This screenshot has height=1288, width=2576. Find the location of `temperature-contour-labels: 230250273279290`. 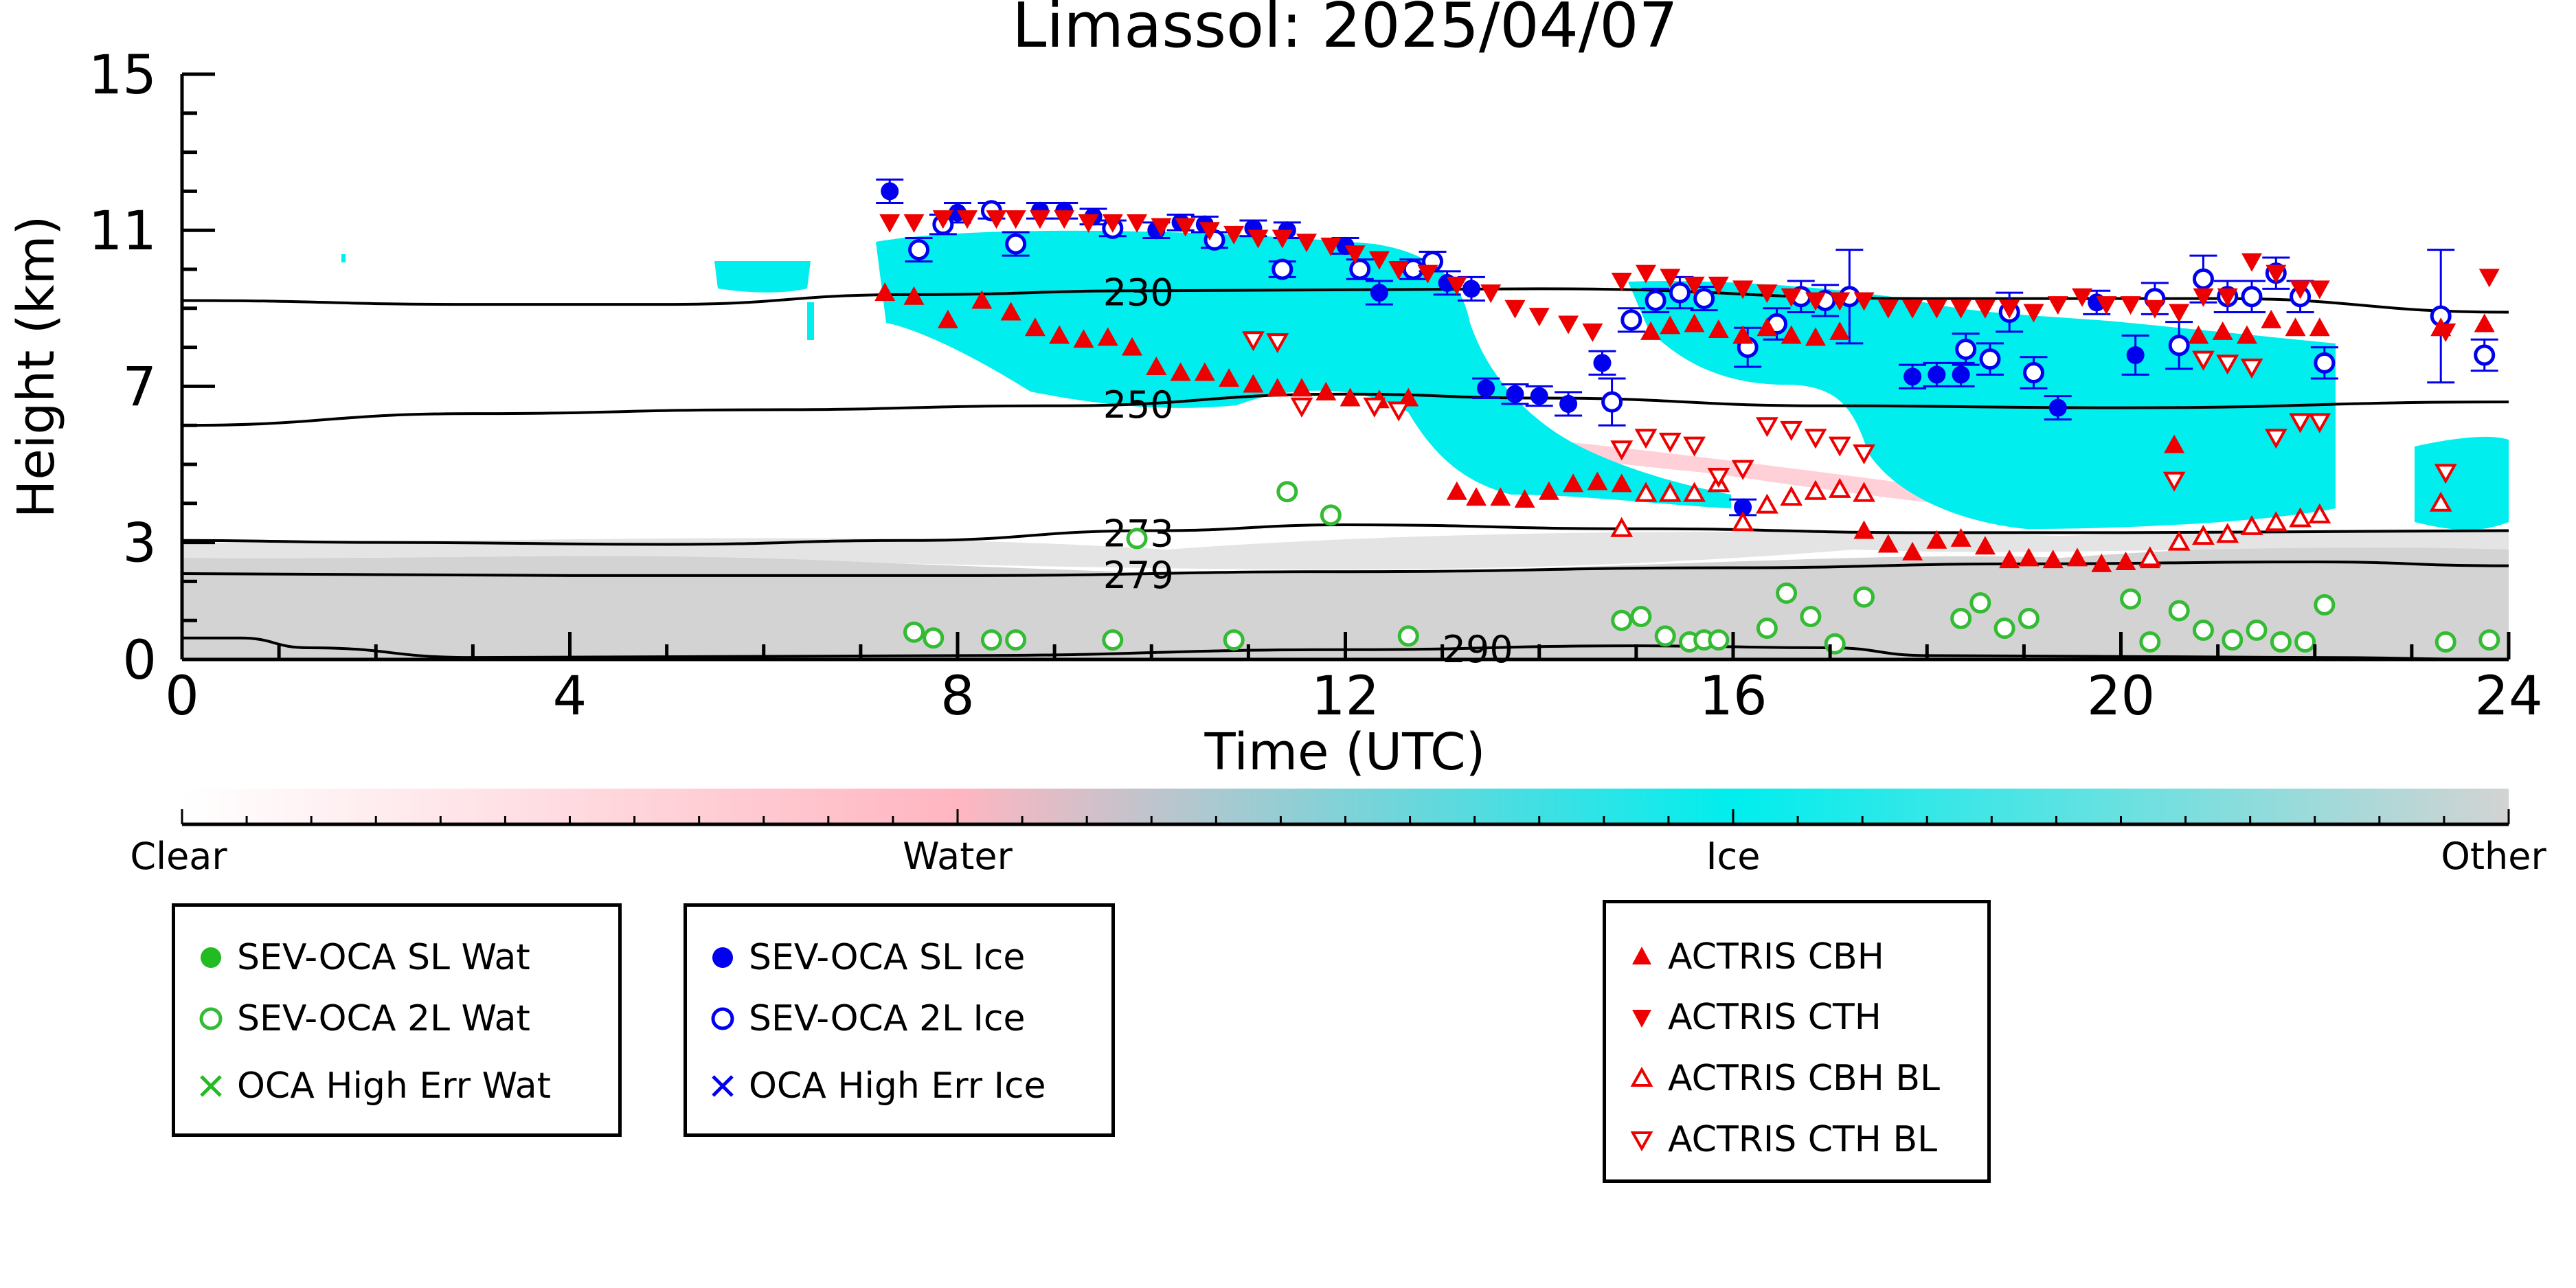

temperature-contour-labels: 230250273279290 is located at coordinates (1308, 471).